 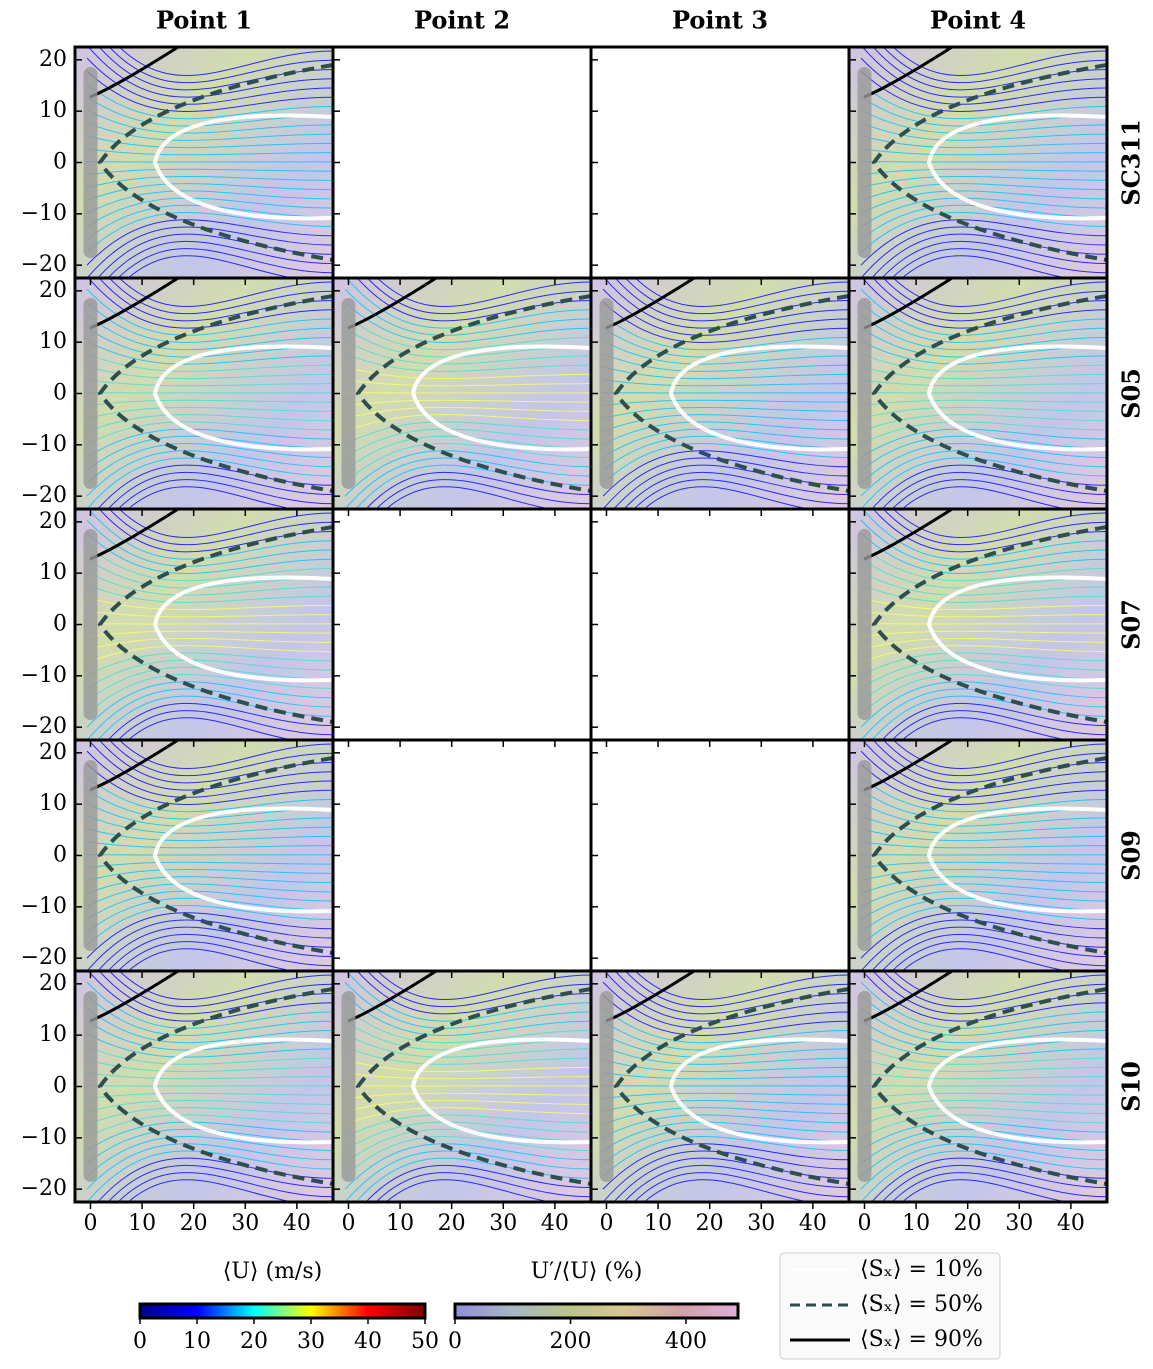 What do you see at coordinates (425, 1341) in the screenshot?
I see `colorbar-tick-label: 50` at bounding box center [425, 1341].